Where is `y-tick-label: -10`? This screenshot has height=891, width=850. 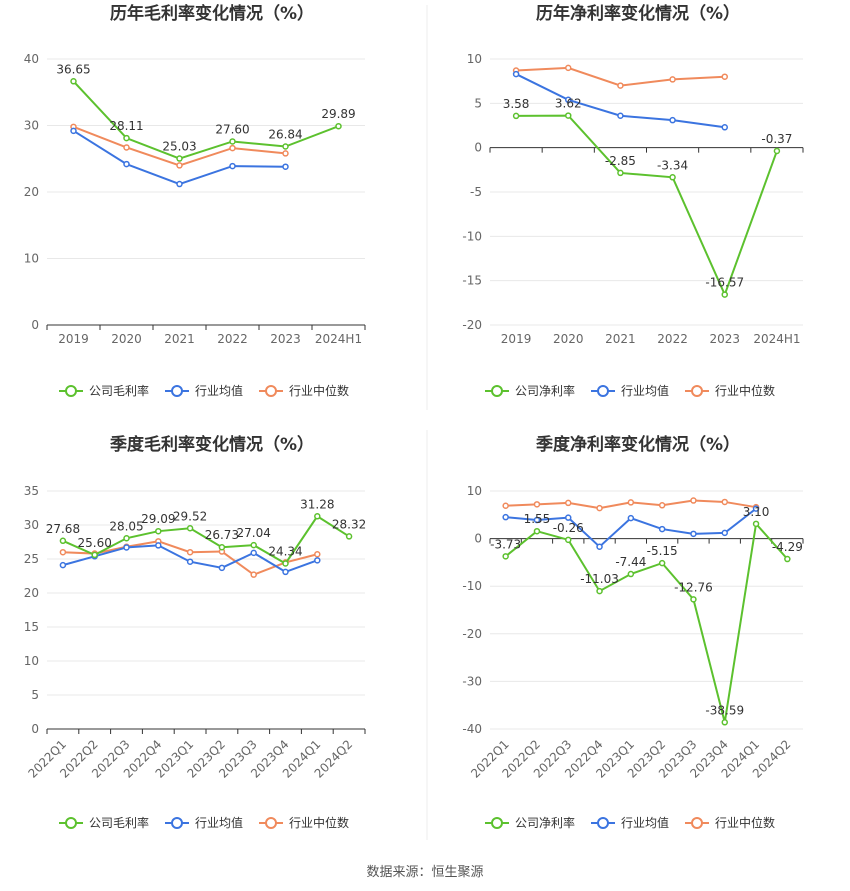 y-tick-label: -10 is located at coordinates (472, 586).